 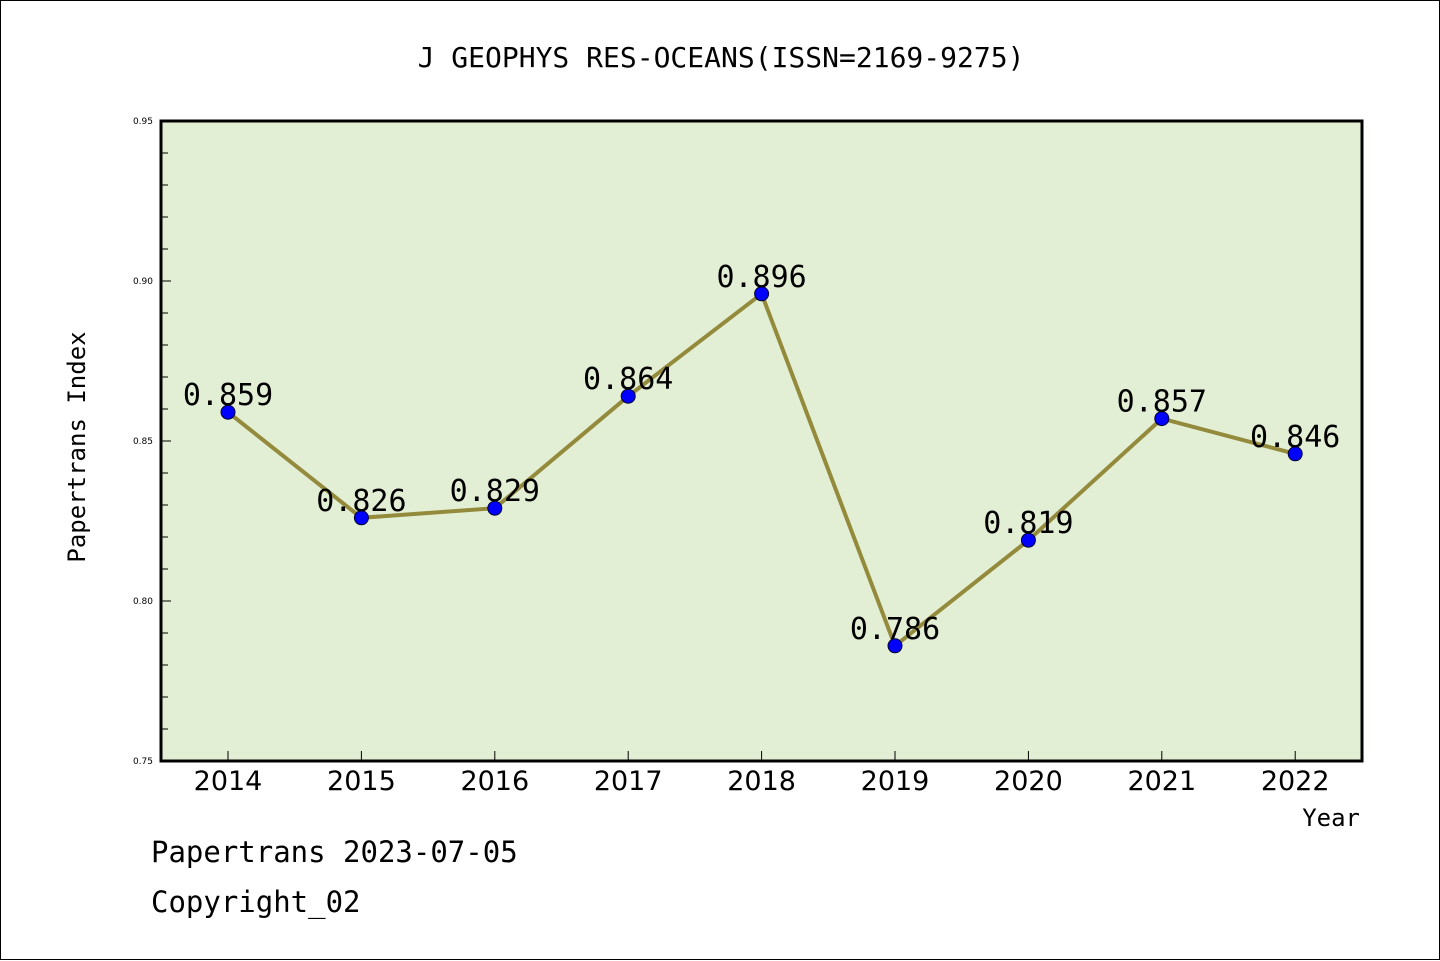 What do you see at coordinates (361, 501) in the screenshot?
I see `data-label: 0.826` at bounding box center [361, 501].